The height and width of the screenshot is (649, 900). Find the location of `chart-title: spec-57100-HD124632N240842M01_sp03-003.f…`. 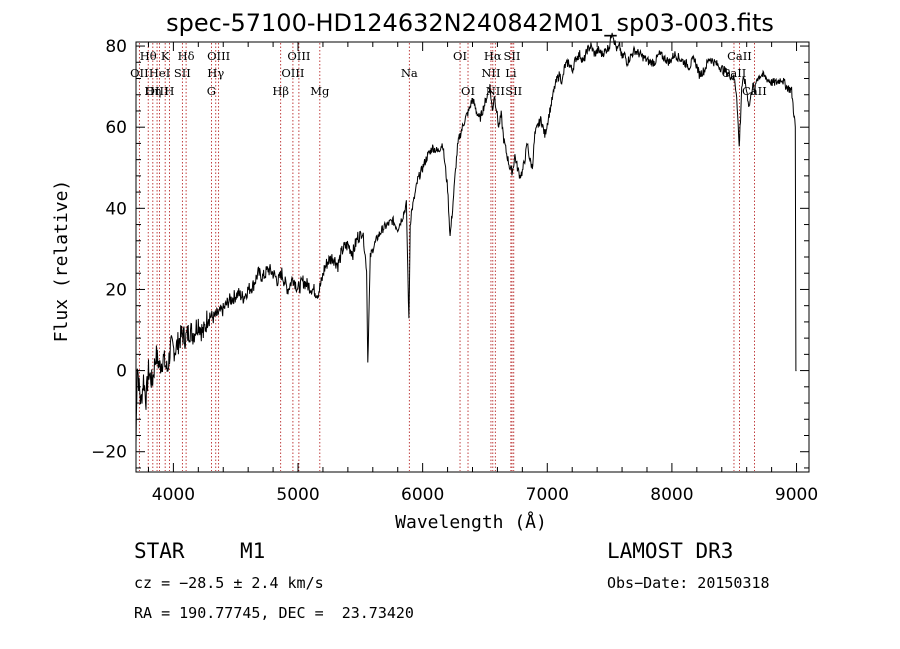

chart-title: spec-57100-HD124632N240842M01_sp03-003.f… is located at coordinates (470, 23).